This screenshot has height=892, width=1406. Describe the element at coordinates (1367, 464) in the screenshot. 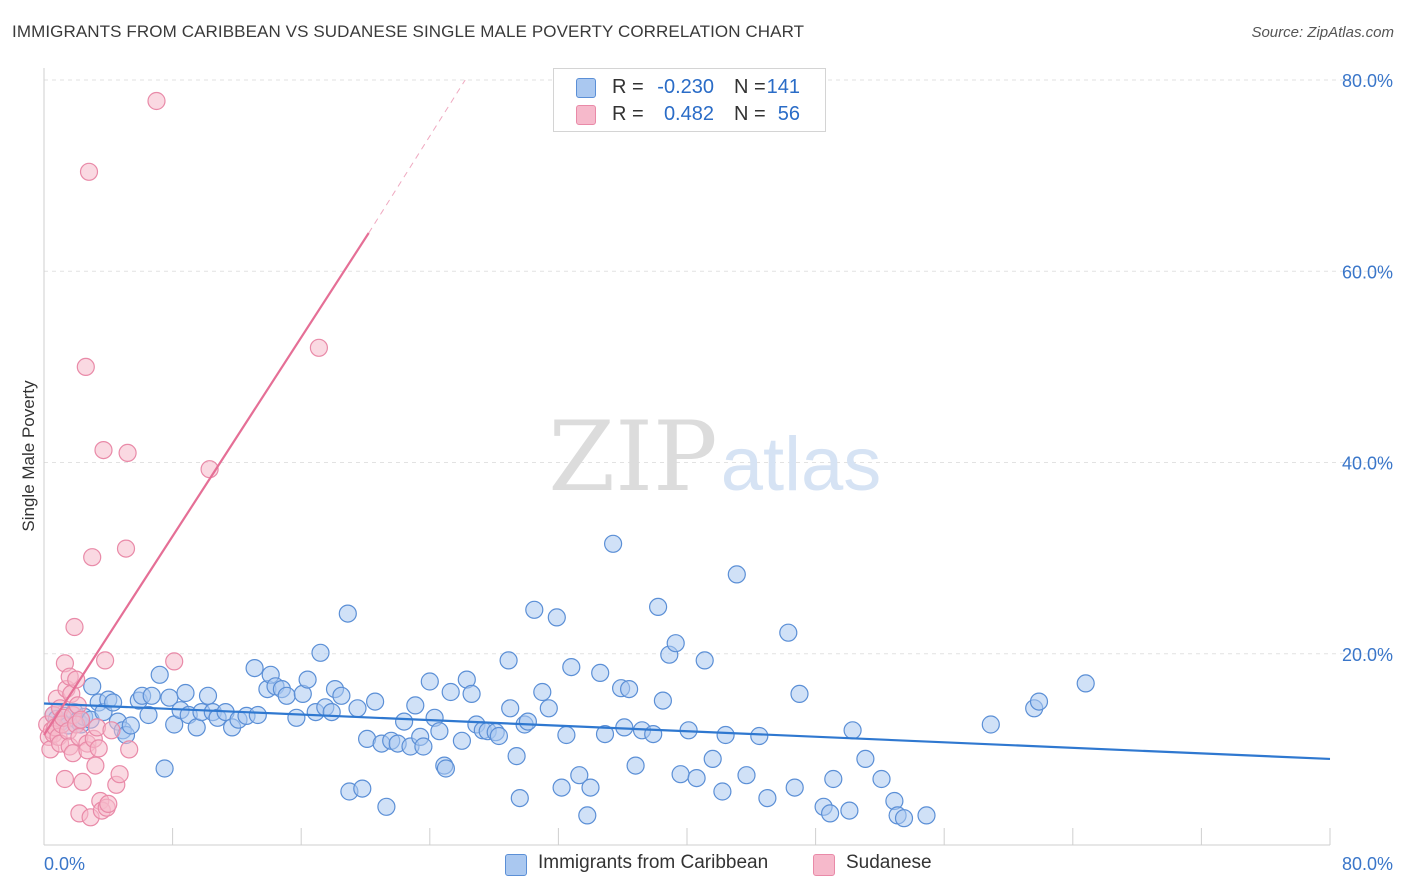

I see `y-tick-label: 40.0%` at that location.